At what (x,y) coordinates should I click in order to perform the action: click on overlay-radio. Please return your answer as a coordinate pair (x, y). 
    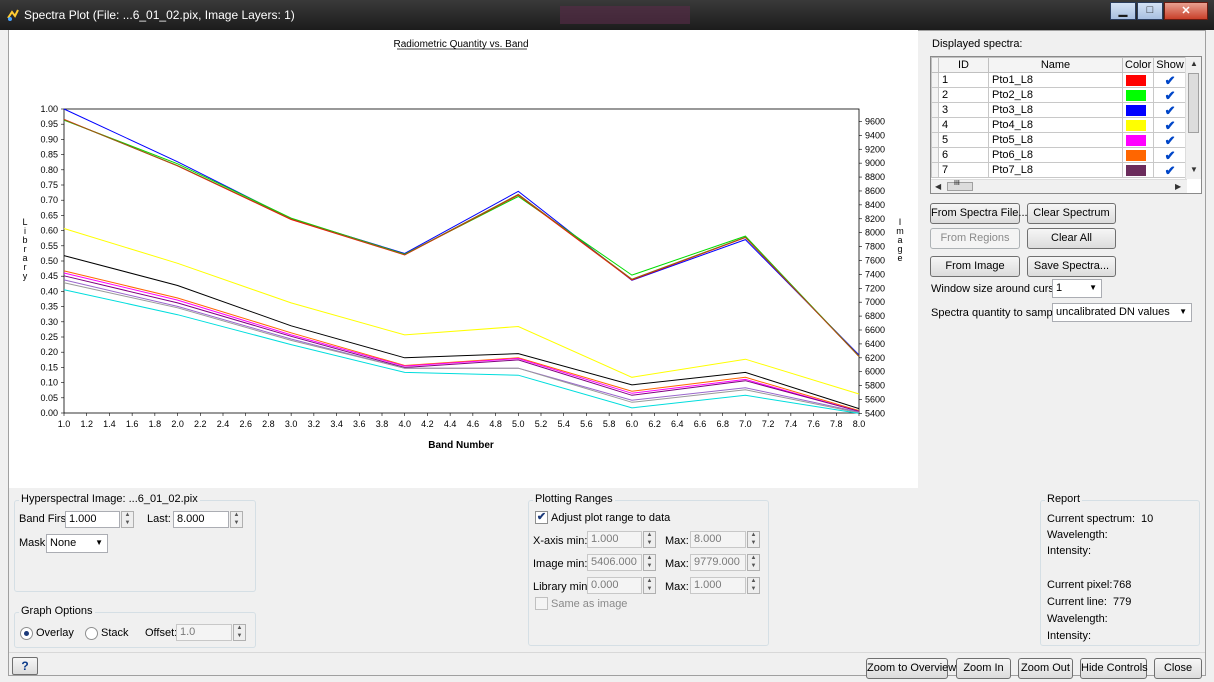
    Looking at the image, I should click on (26, 633).